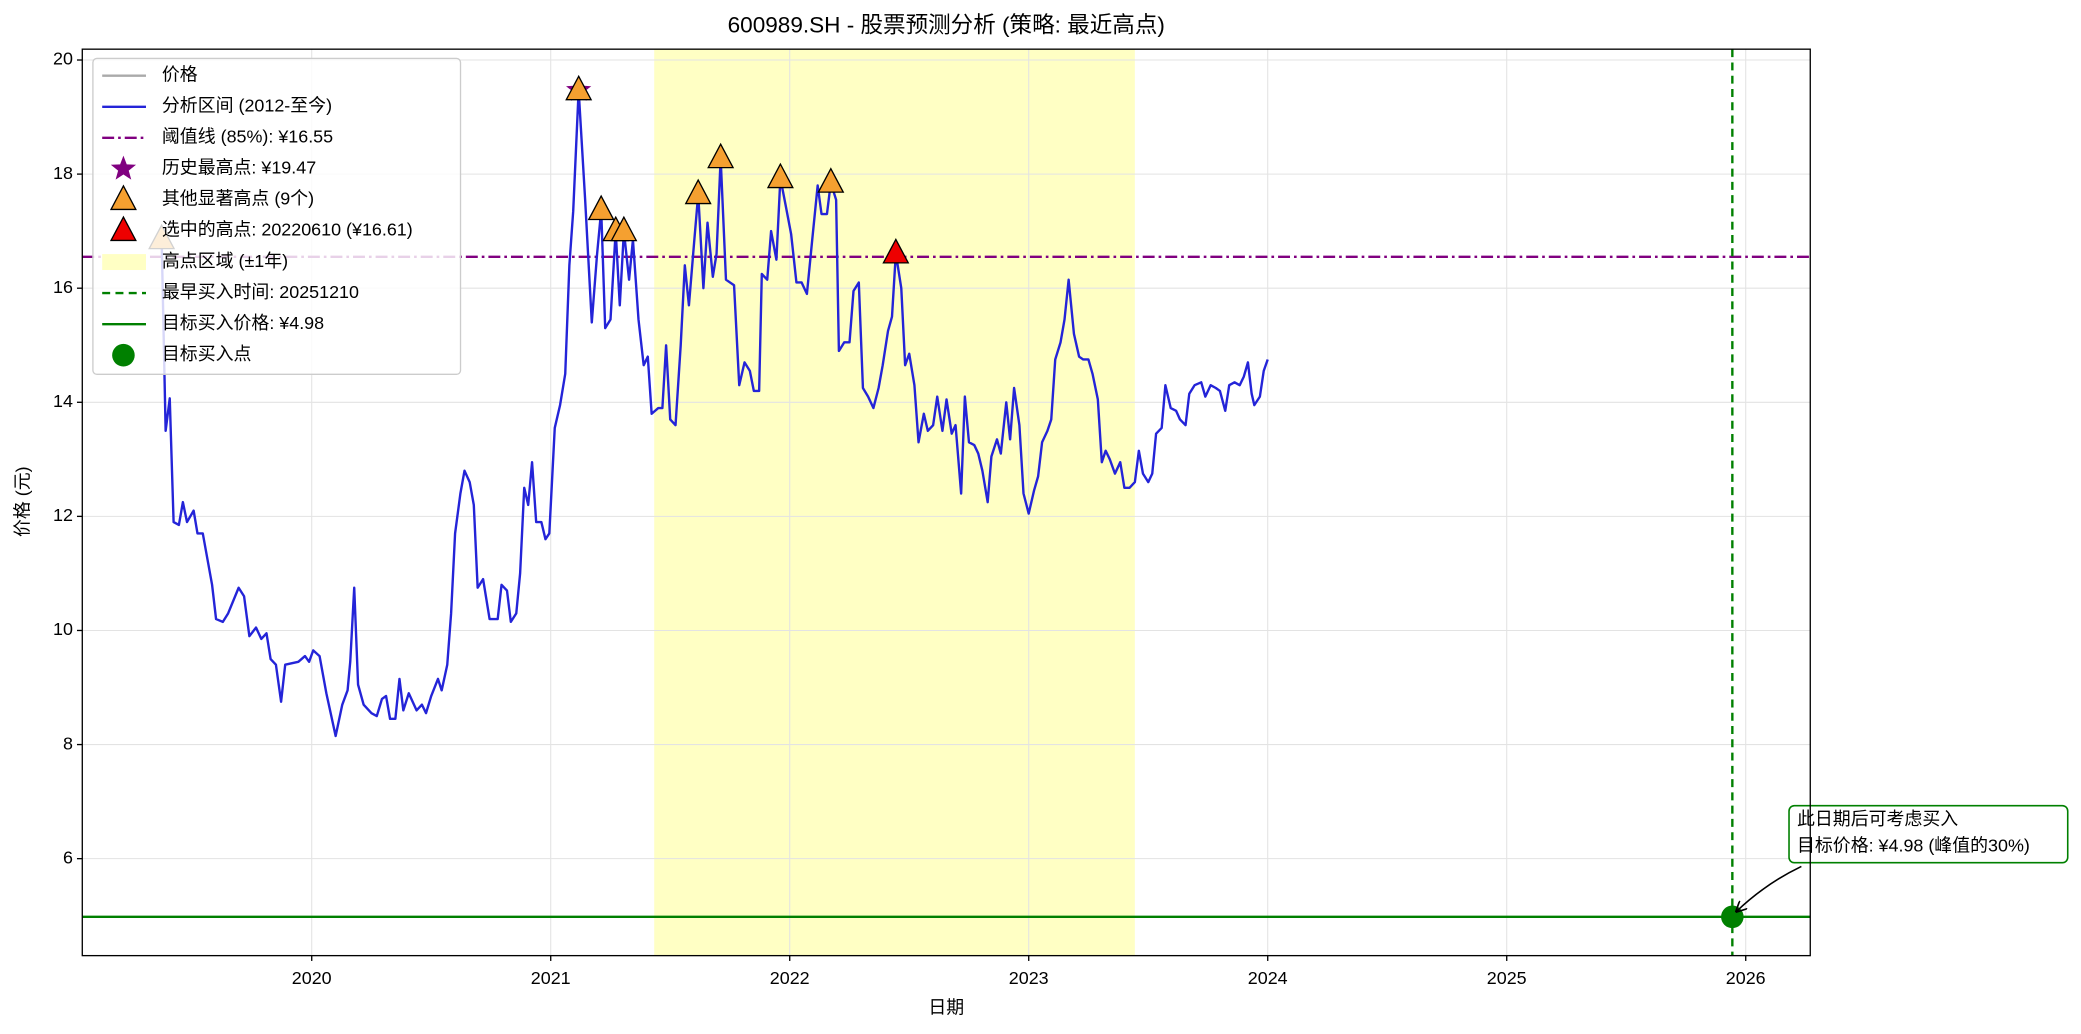  Describe the element at coordinates (63, 173) in the screenshot. I see `y-tick-label: 18` at that location.